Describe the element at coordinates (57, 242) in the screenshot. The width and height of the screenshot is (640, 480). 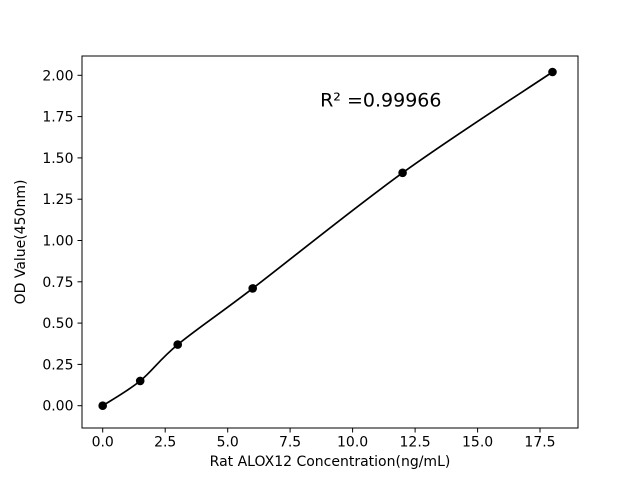
I see `y-tick-label: 1.00` at that location.